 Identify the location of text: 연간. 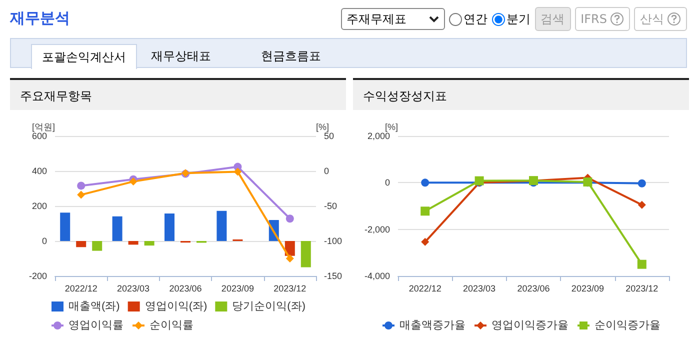
(475, 19).